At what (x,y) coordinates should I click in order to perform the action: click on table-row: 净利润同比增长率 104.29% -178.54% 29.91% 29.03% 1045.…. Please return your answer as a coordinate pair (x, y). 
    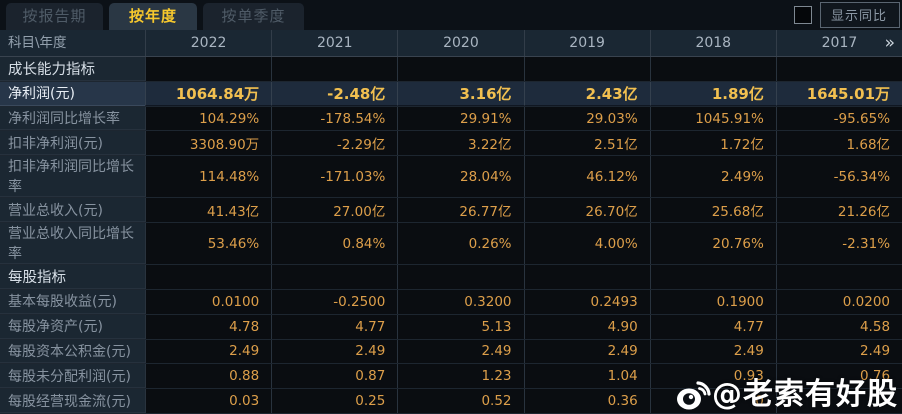
    Looking at the image, I should click on (451, 119).